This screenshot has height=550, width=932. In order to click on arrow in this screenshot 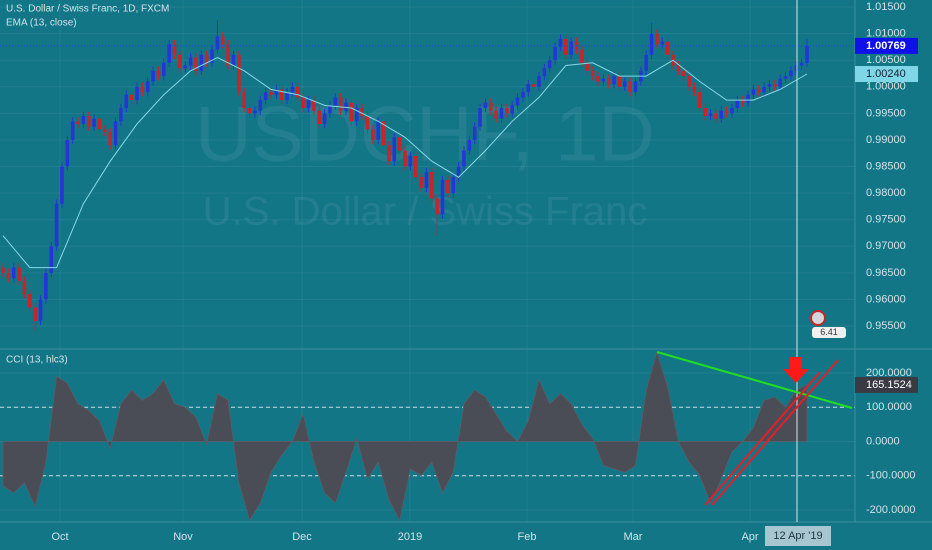, I will do `click(796, 370)`.